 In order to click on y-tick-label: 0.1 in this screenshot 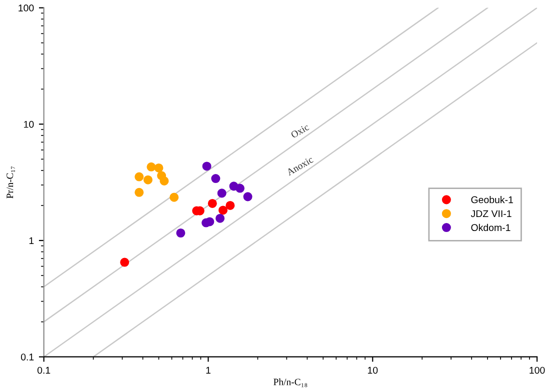, I will do `click(27, 357)`.